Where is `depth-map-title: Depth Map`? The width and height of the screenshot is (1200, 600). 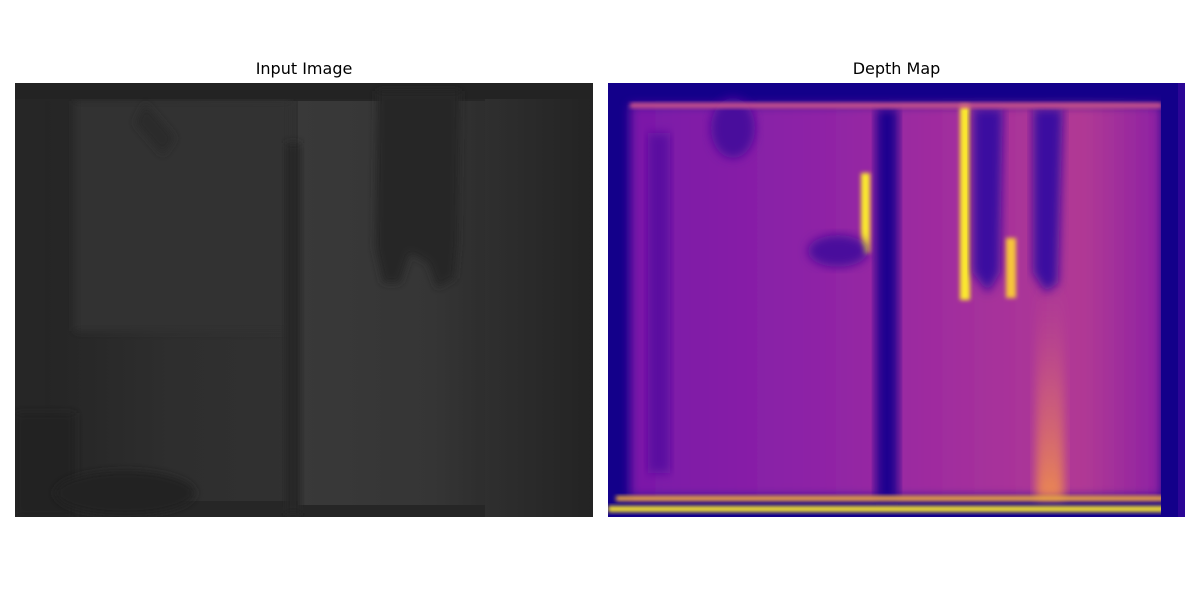 depth-map-title: Depth Map is located at coordinates (896, 68).